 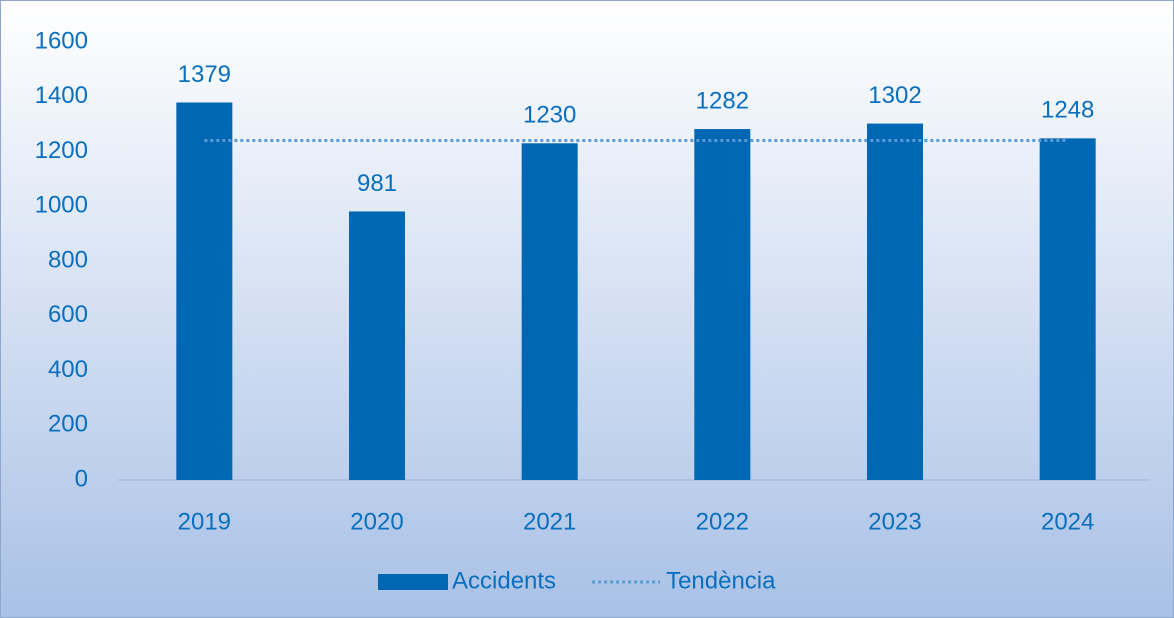 What do you see at coordinates (1067, 521) in the screenshot?
I see `x-tick-label: 2024` at bounding box center [1067, 521].